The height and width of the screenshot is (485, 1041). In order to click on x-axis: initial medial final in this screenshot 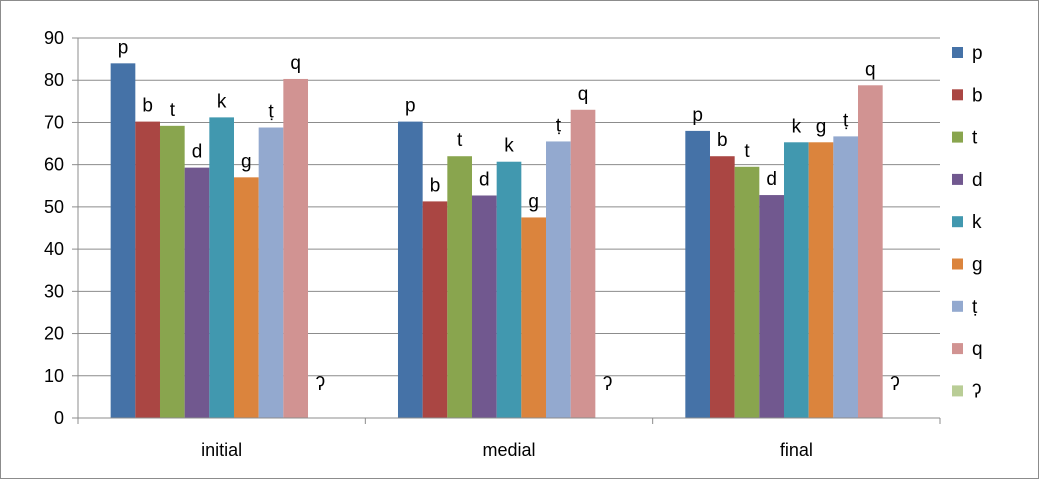, I will do `click(509, 438)`.